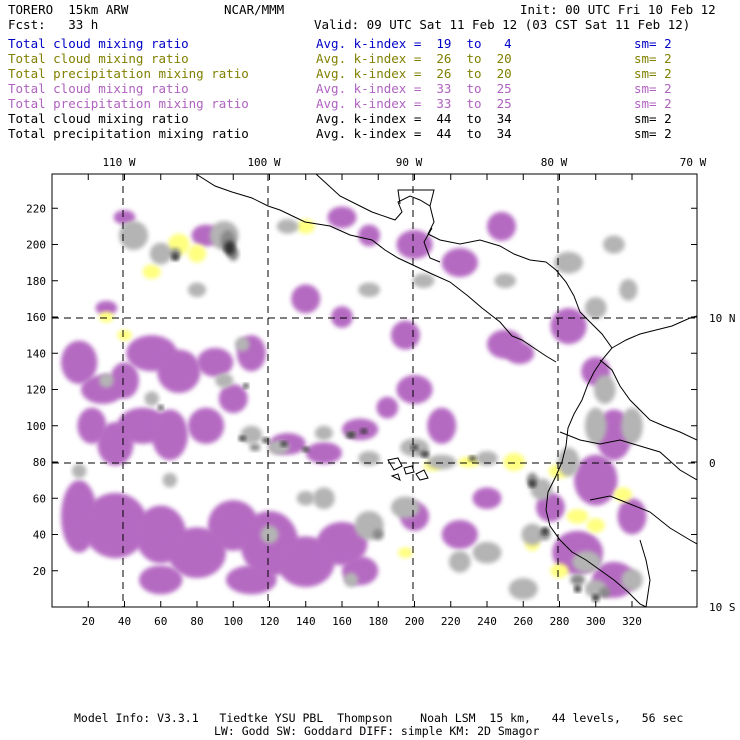 The height and width of the screenshot is (740, 740). I want to click on init-time: Init: 00 UTC Fri 10 Feb 12, so click(618, 9).